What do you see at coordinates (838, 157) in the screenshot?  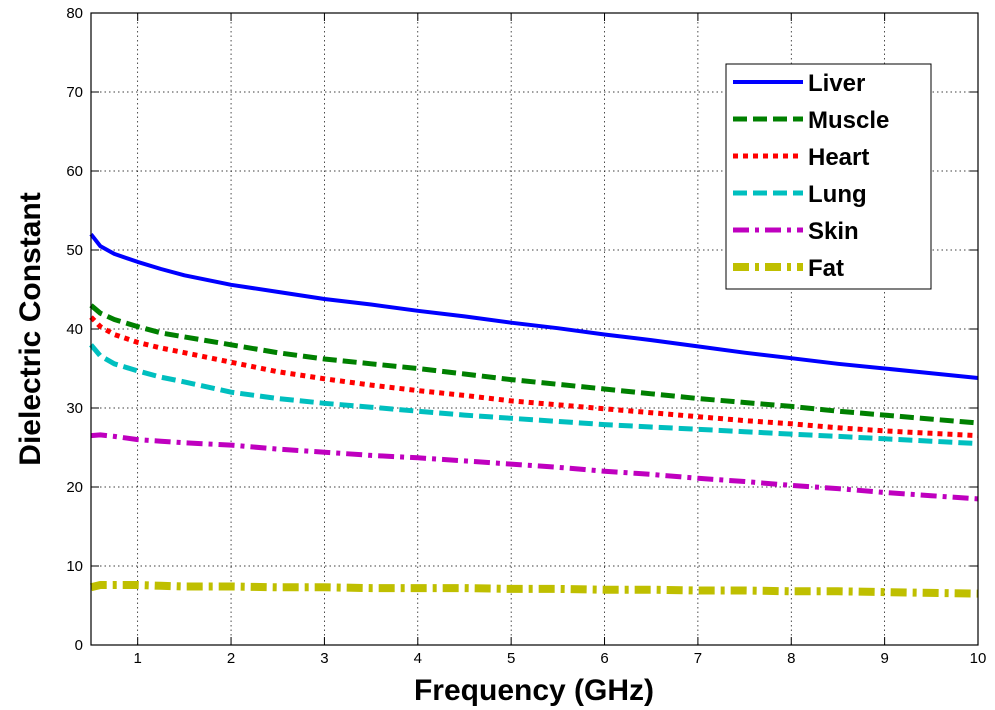 I see `legend-label-heart: Heart` at bounding box center [838, 157].